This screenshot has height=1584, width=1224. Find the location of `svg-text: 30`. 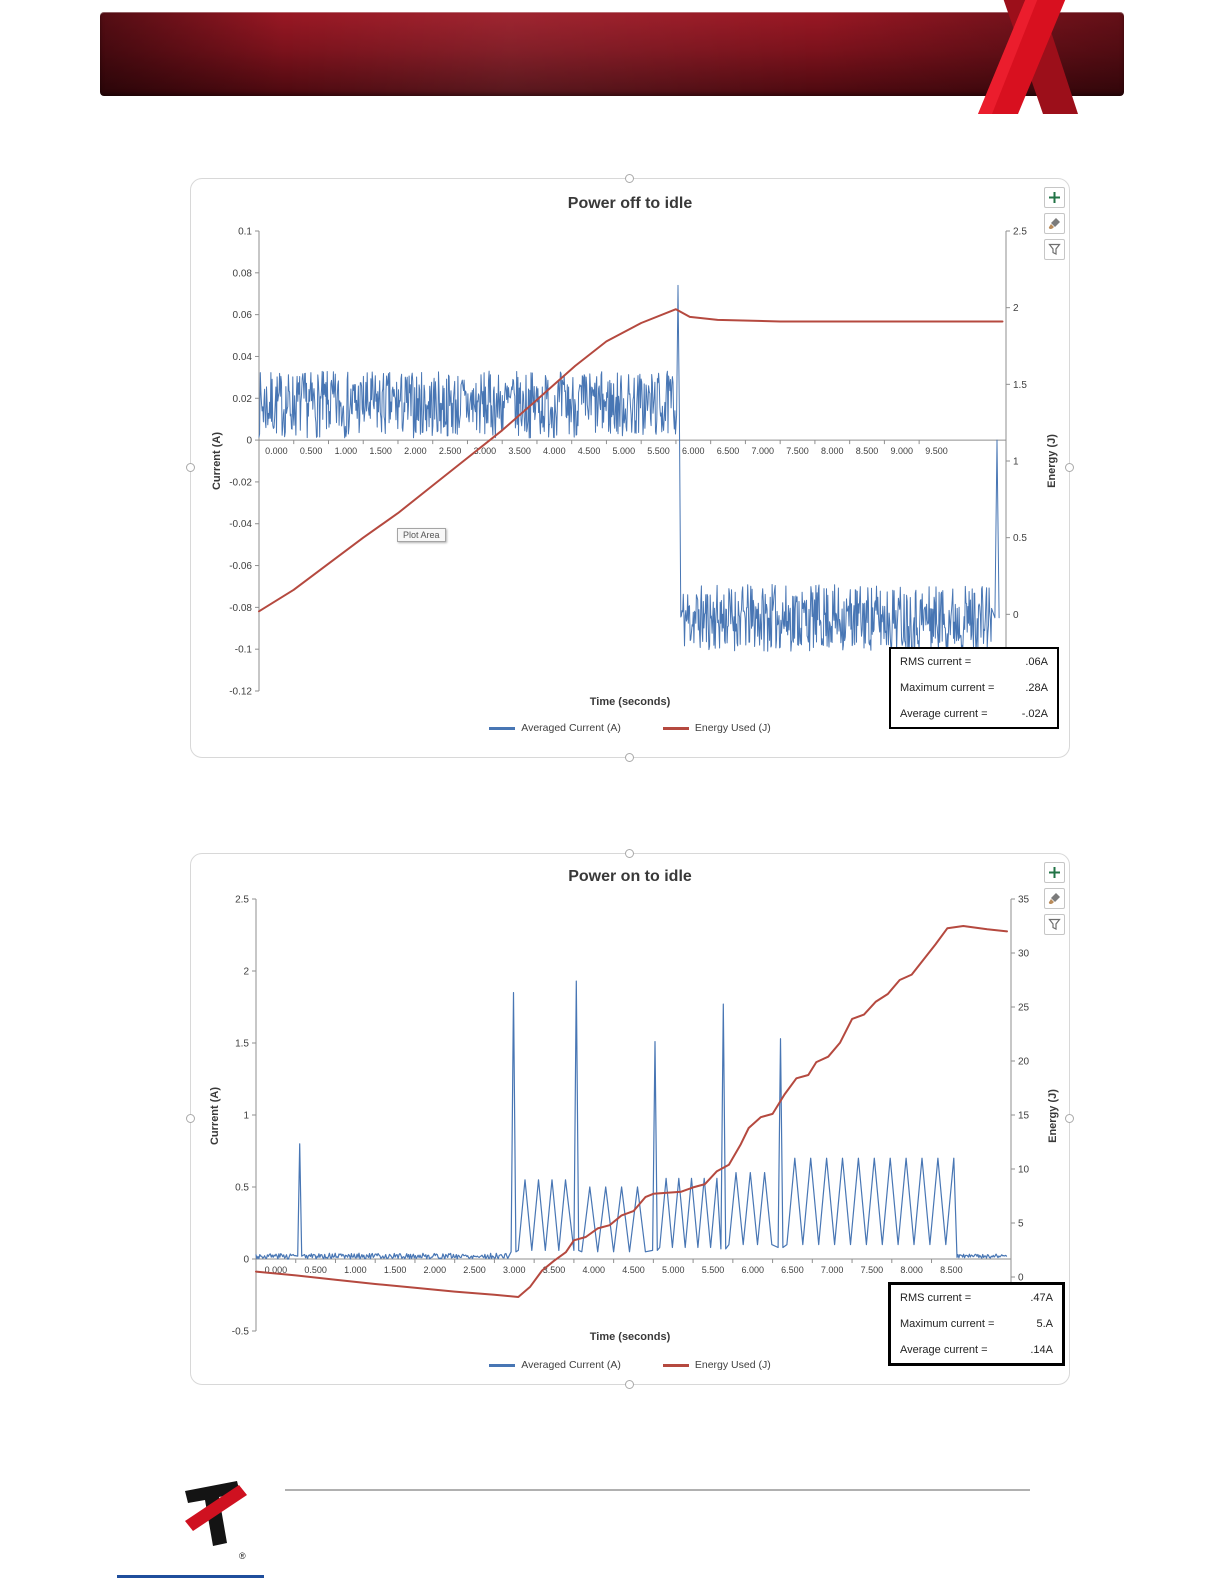

svg-text: 30 is located at coordinates (1024, 954).